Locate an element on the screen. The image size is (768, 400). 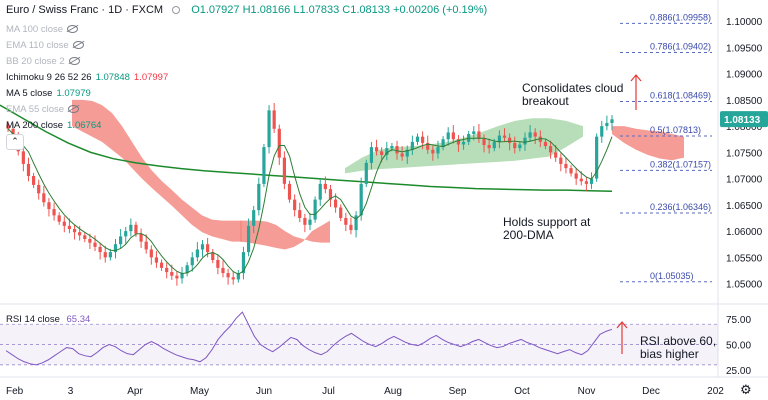
fib-label: 0(1.05035) is located at coordinates (672, 276).